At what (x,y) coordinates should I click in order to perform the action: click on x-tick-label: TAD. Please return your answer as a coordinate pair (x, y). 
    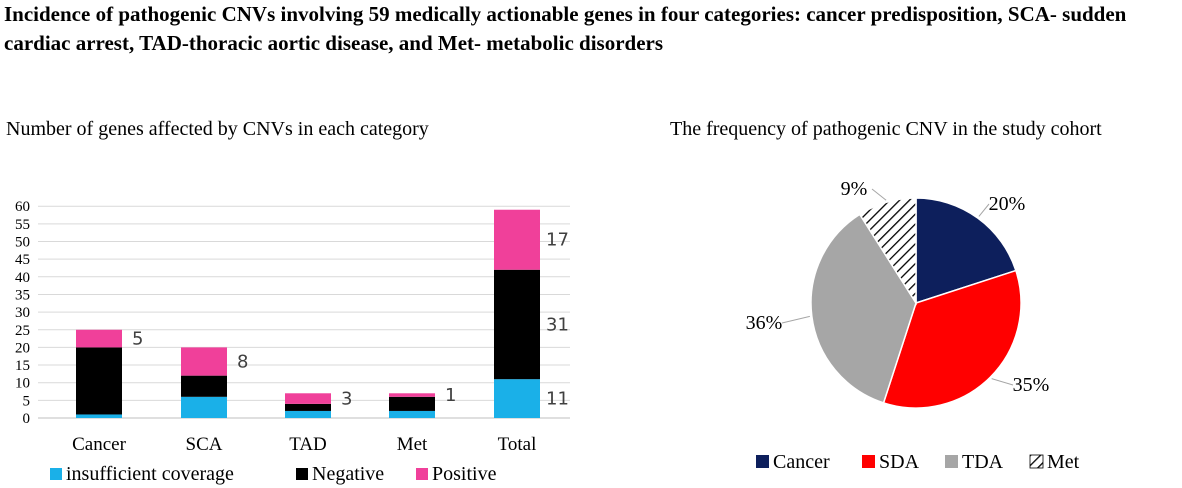
    Looking at the image, I should click on (308, 444).